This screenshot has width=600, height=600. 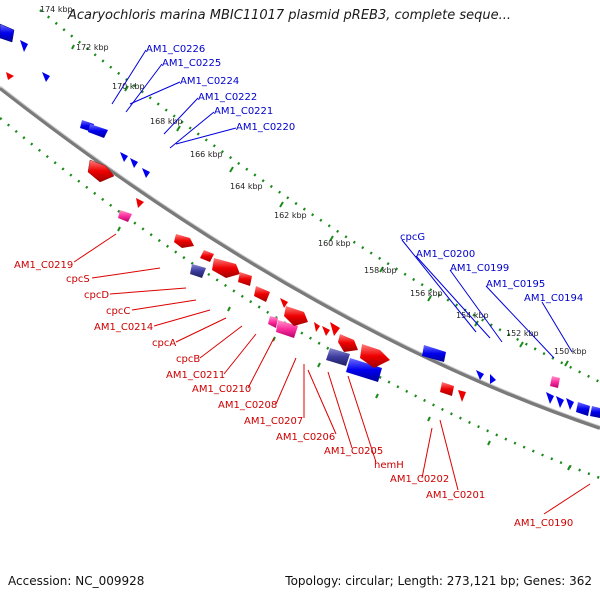 I want to click on kbp-label: 162 kbp, so click(x=290, y=215).